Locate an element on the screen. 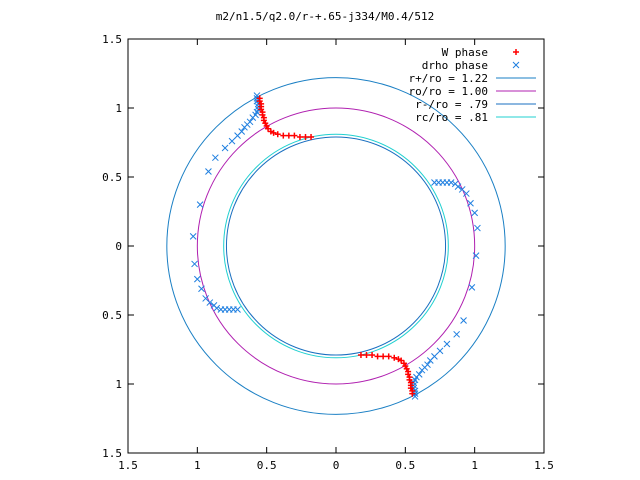 This screenshot has height=480, width=640. legend-label: drho phase is located at coordinates (455, 65).